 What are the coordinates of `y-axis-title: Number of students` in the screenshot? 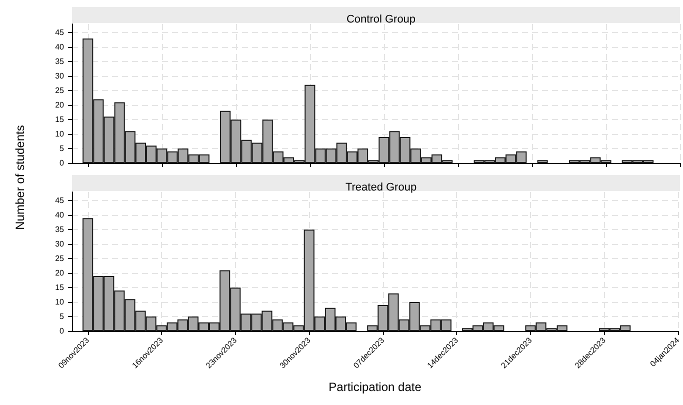 It's located at (20, 177).